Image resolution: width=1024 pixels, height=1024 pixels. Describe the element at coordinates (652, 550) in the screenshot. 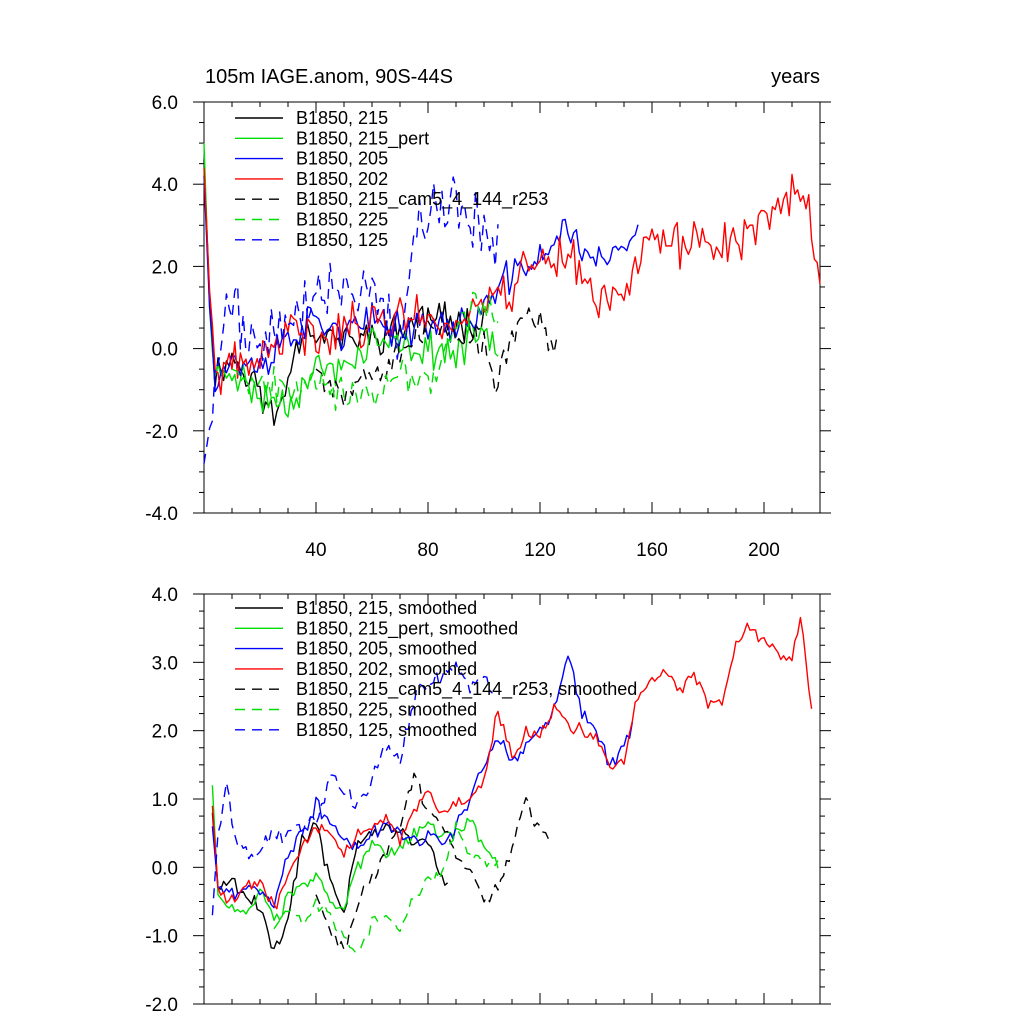

I see `x-tick-label: 160` at that location.